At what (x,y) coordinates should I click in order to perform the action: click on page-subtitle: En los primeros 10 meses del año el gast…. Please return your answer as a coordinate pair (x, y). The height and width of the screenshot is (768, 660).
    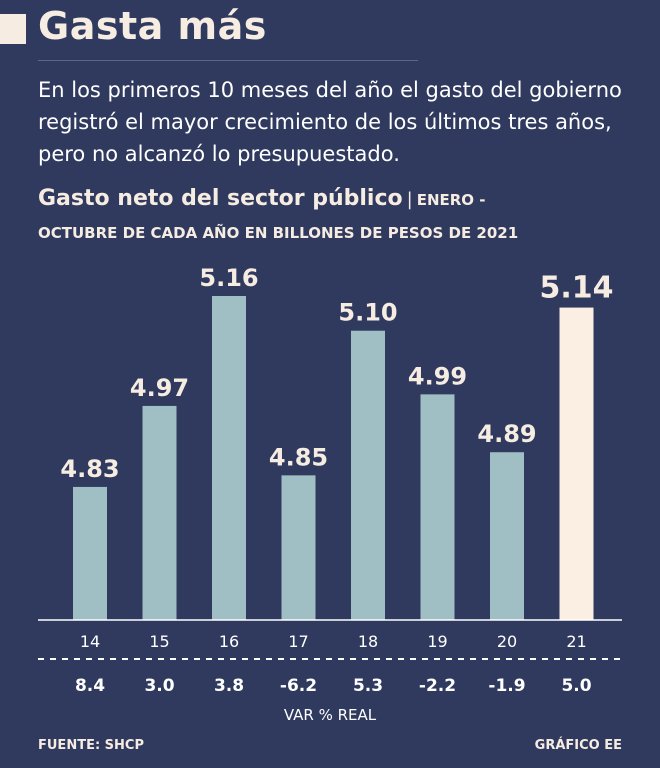
    Looking at the image, I should click on (330, 122).